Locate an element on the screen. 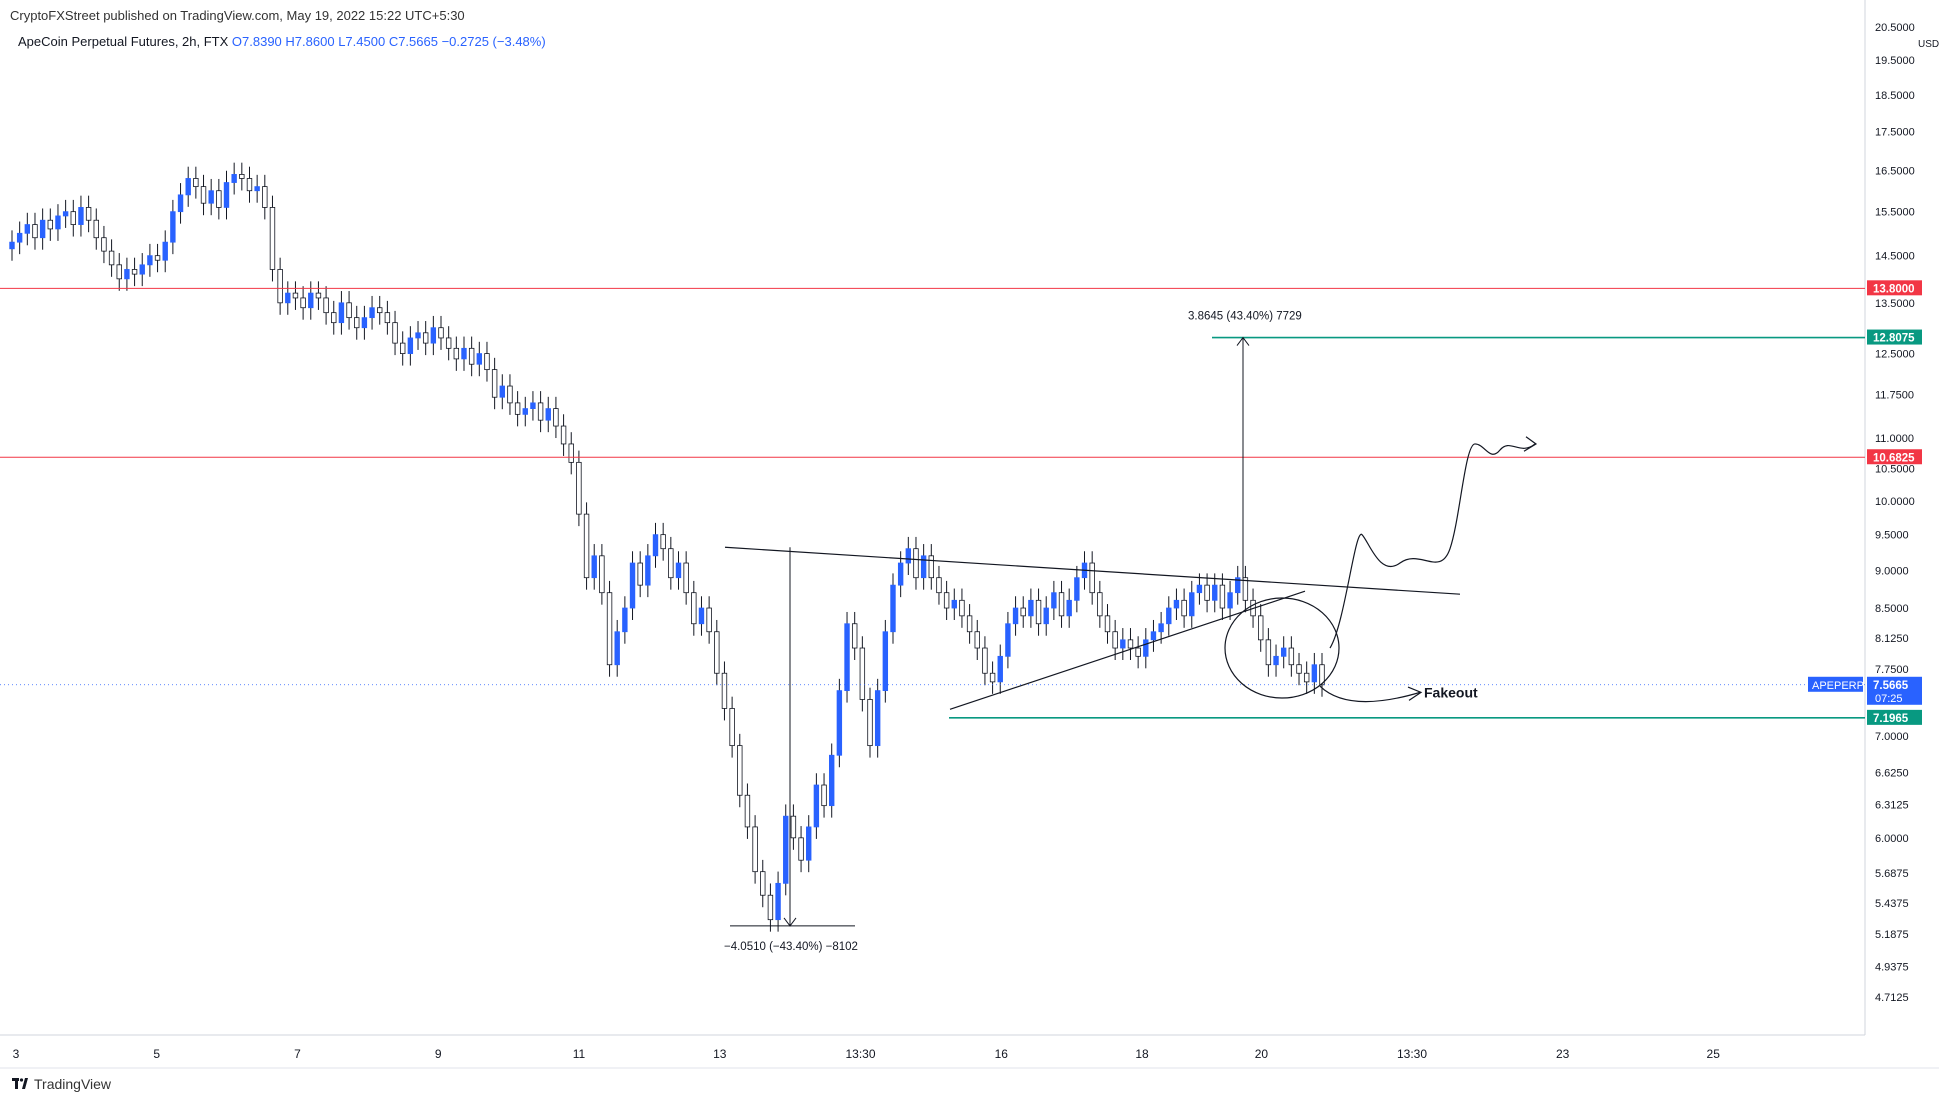 The height and width of the screenshot is (1107, 1939). price-label: 7.1965 is located at coordinates (1891, 719).